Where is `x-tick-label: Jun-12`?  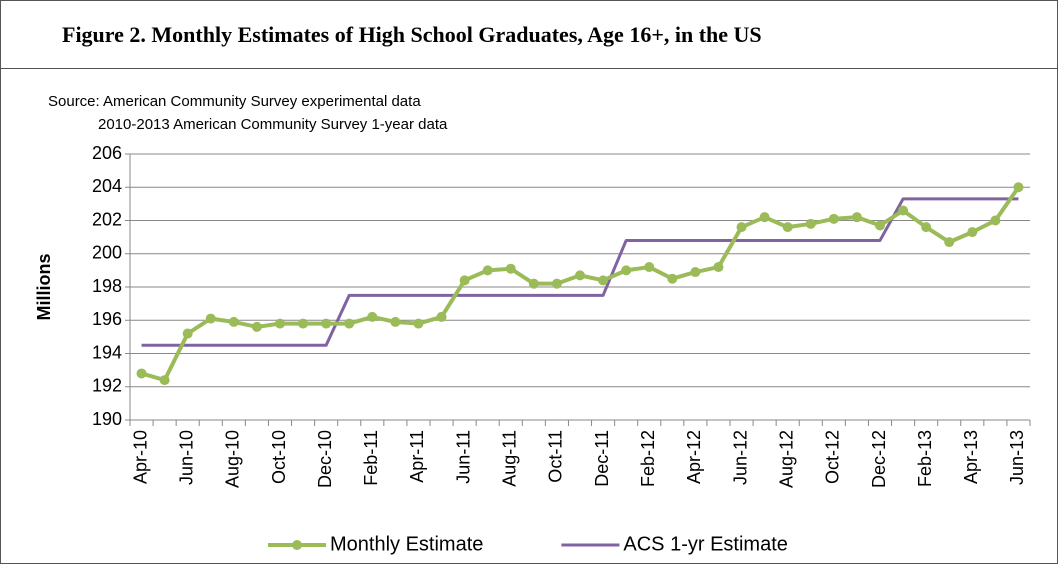 x-tick-label: Jun-12 is located at coordinates (740, 457).